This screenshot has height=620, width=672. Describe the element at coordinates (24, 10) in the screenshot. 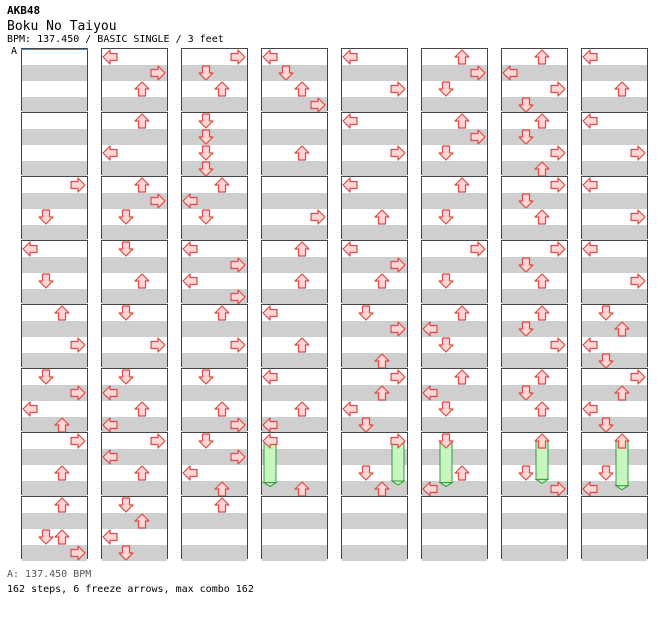

I see `artist-name: AKB48` at that location.